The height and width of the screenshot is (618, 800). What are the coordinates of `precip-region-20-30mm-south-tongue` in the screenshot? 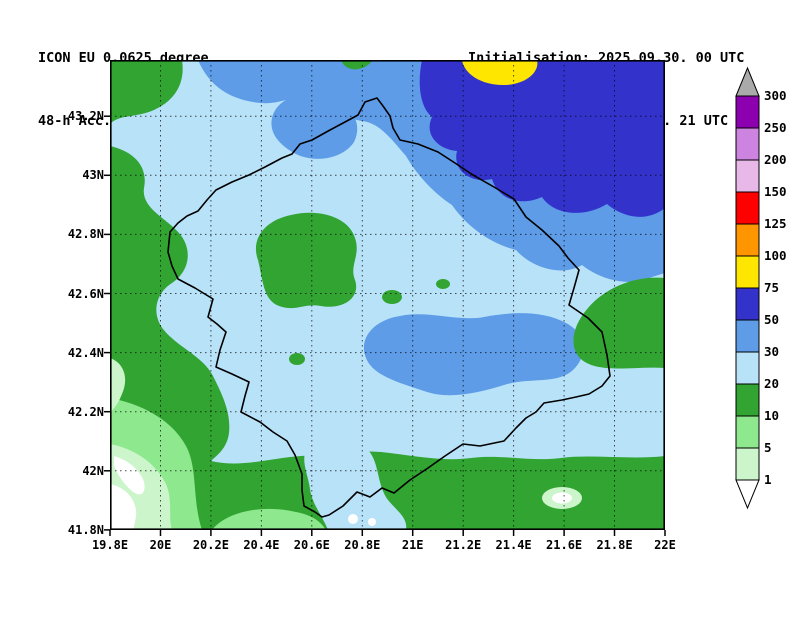 It's located at (355, 484).